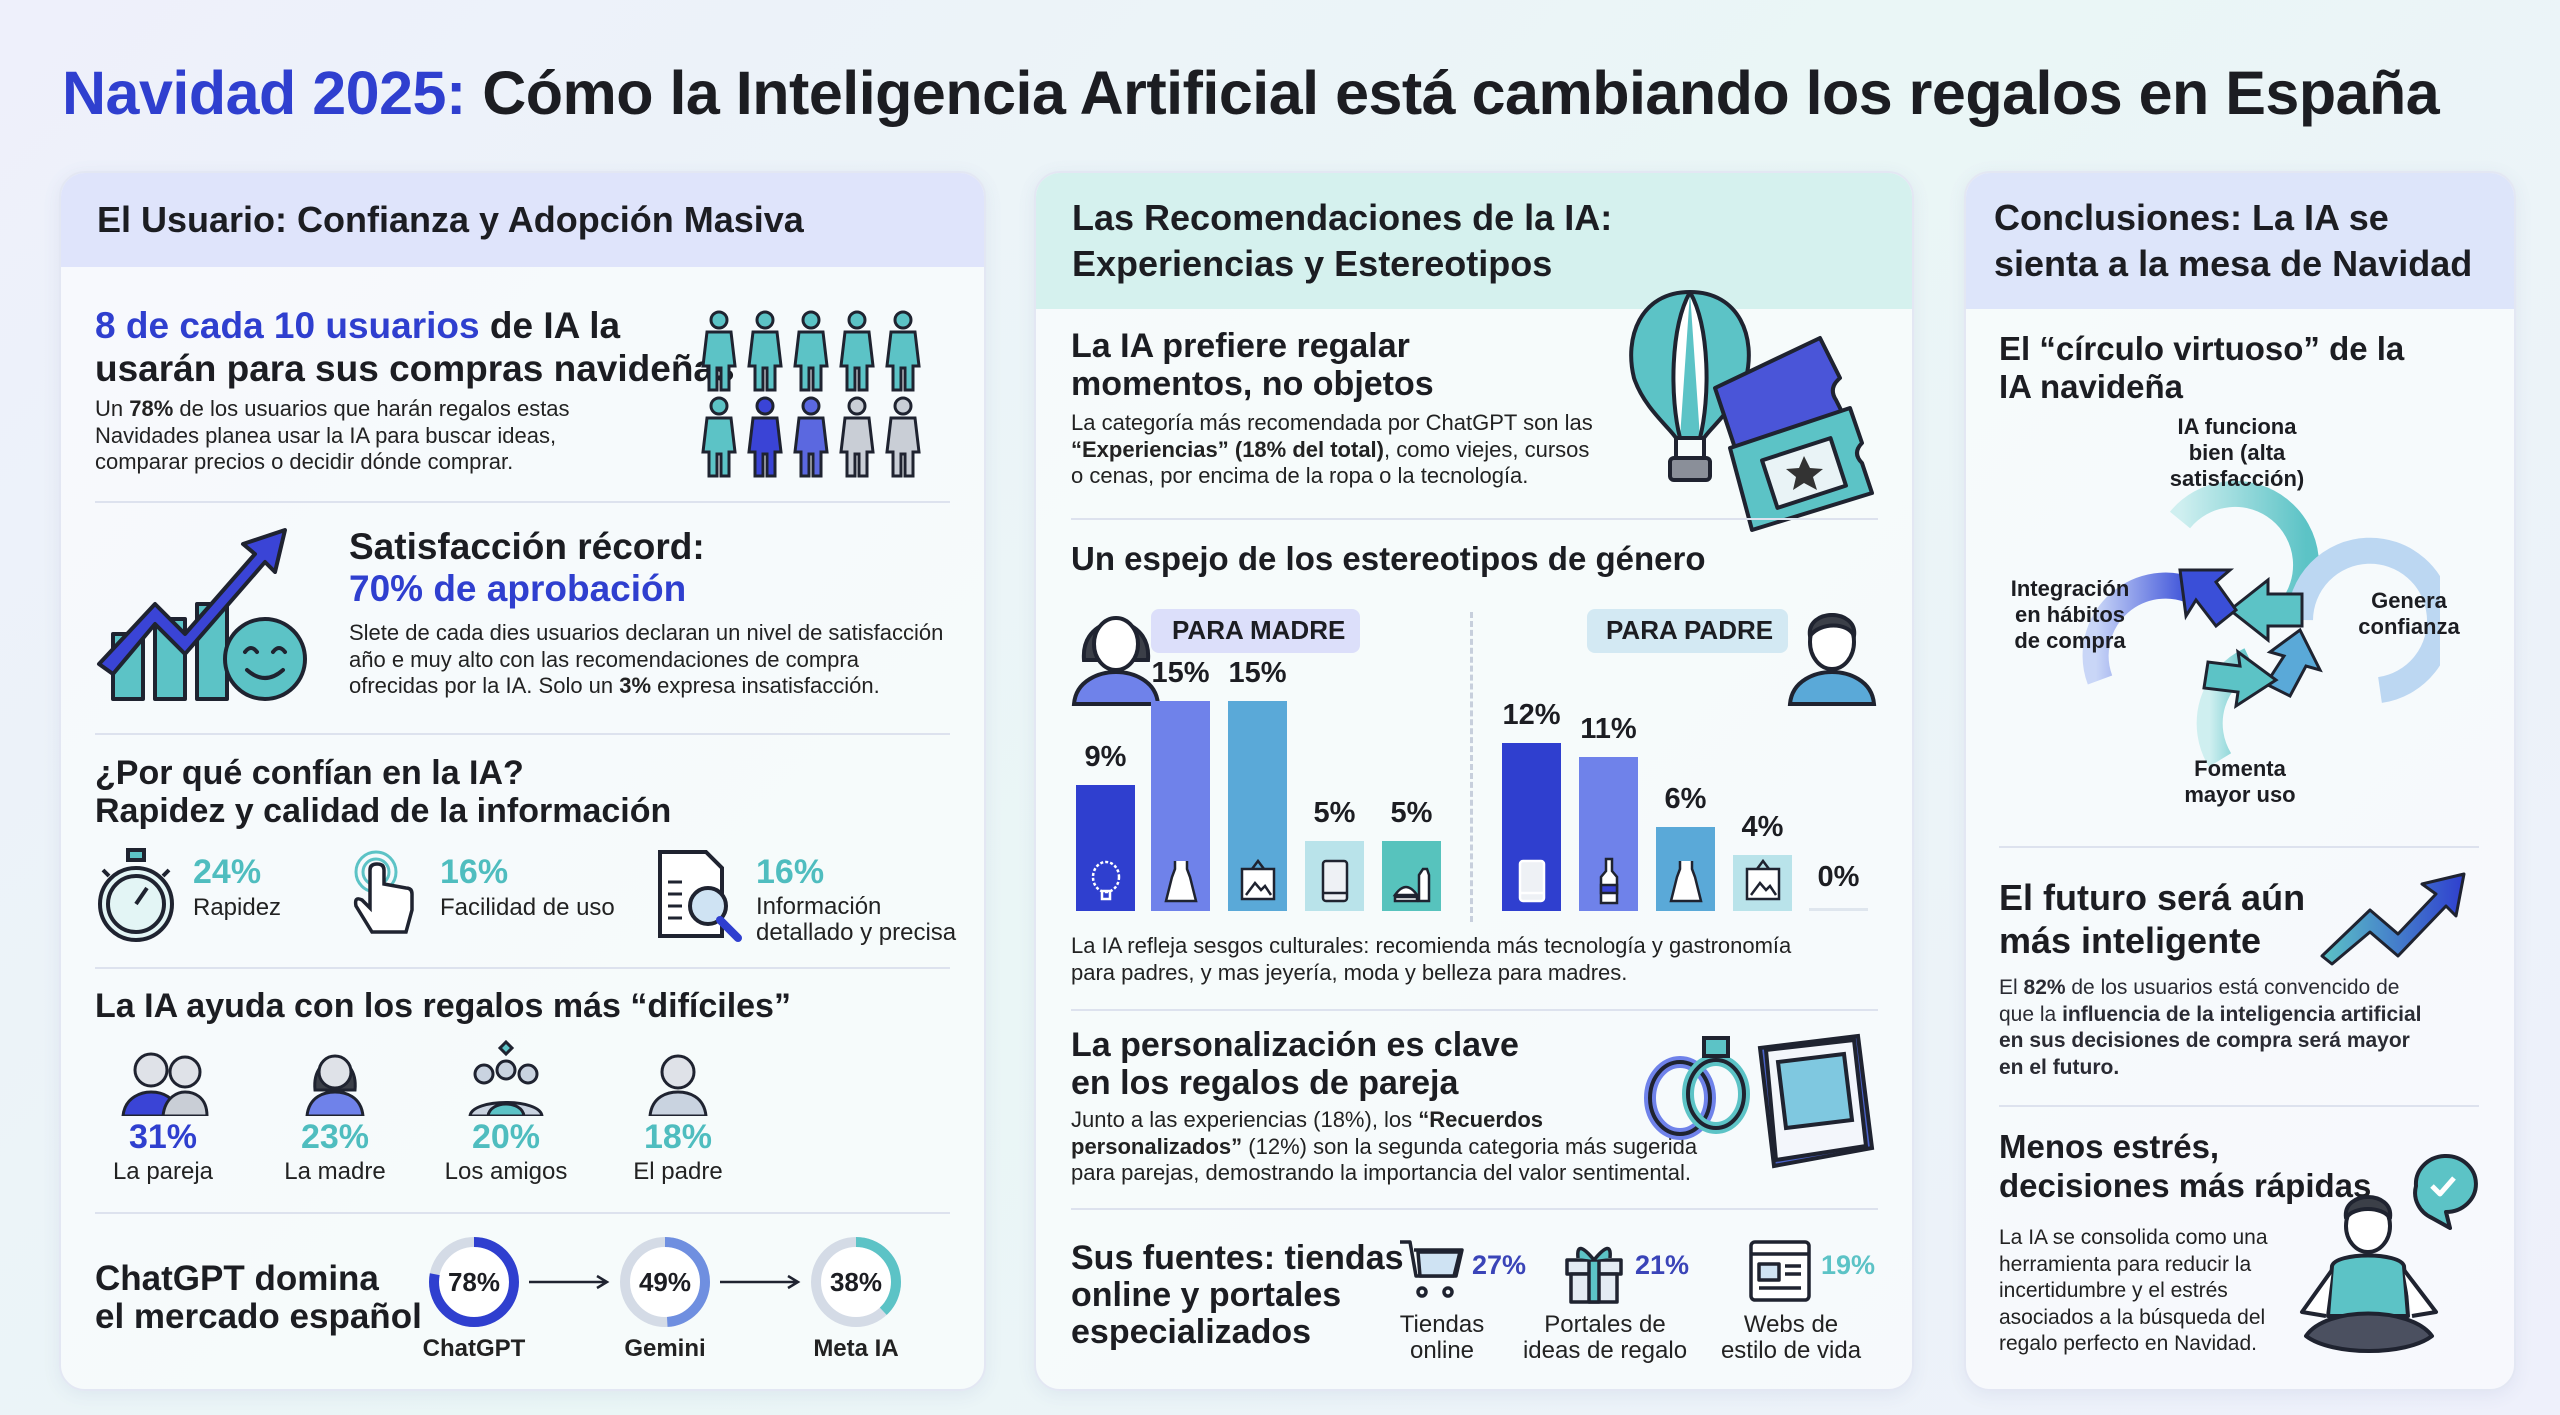 The width and height of the screenshot is (2560, 1415). Describe the element at coordinates (700, 896) in the screenshot. I see `document-search-icon` at that location.